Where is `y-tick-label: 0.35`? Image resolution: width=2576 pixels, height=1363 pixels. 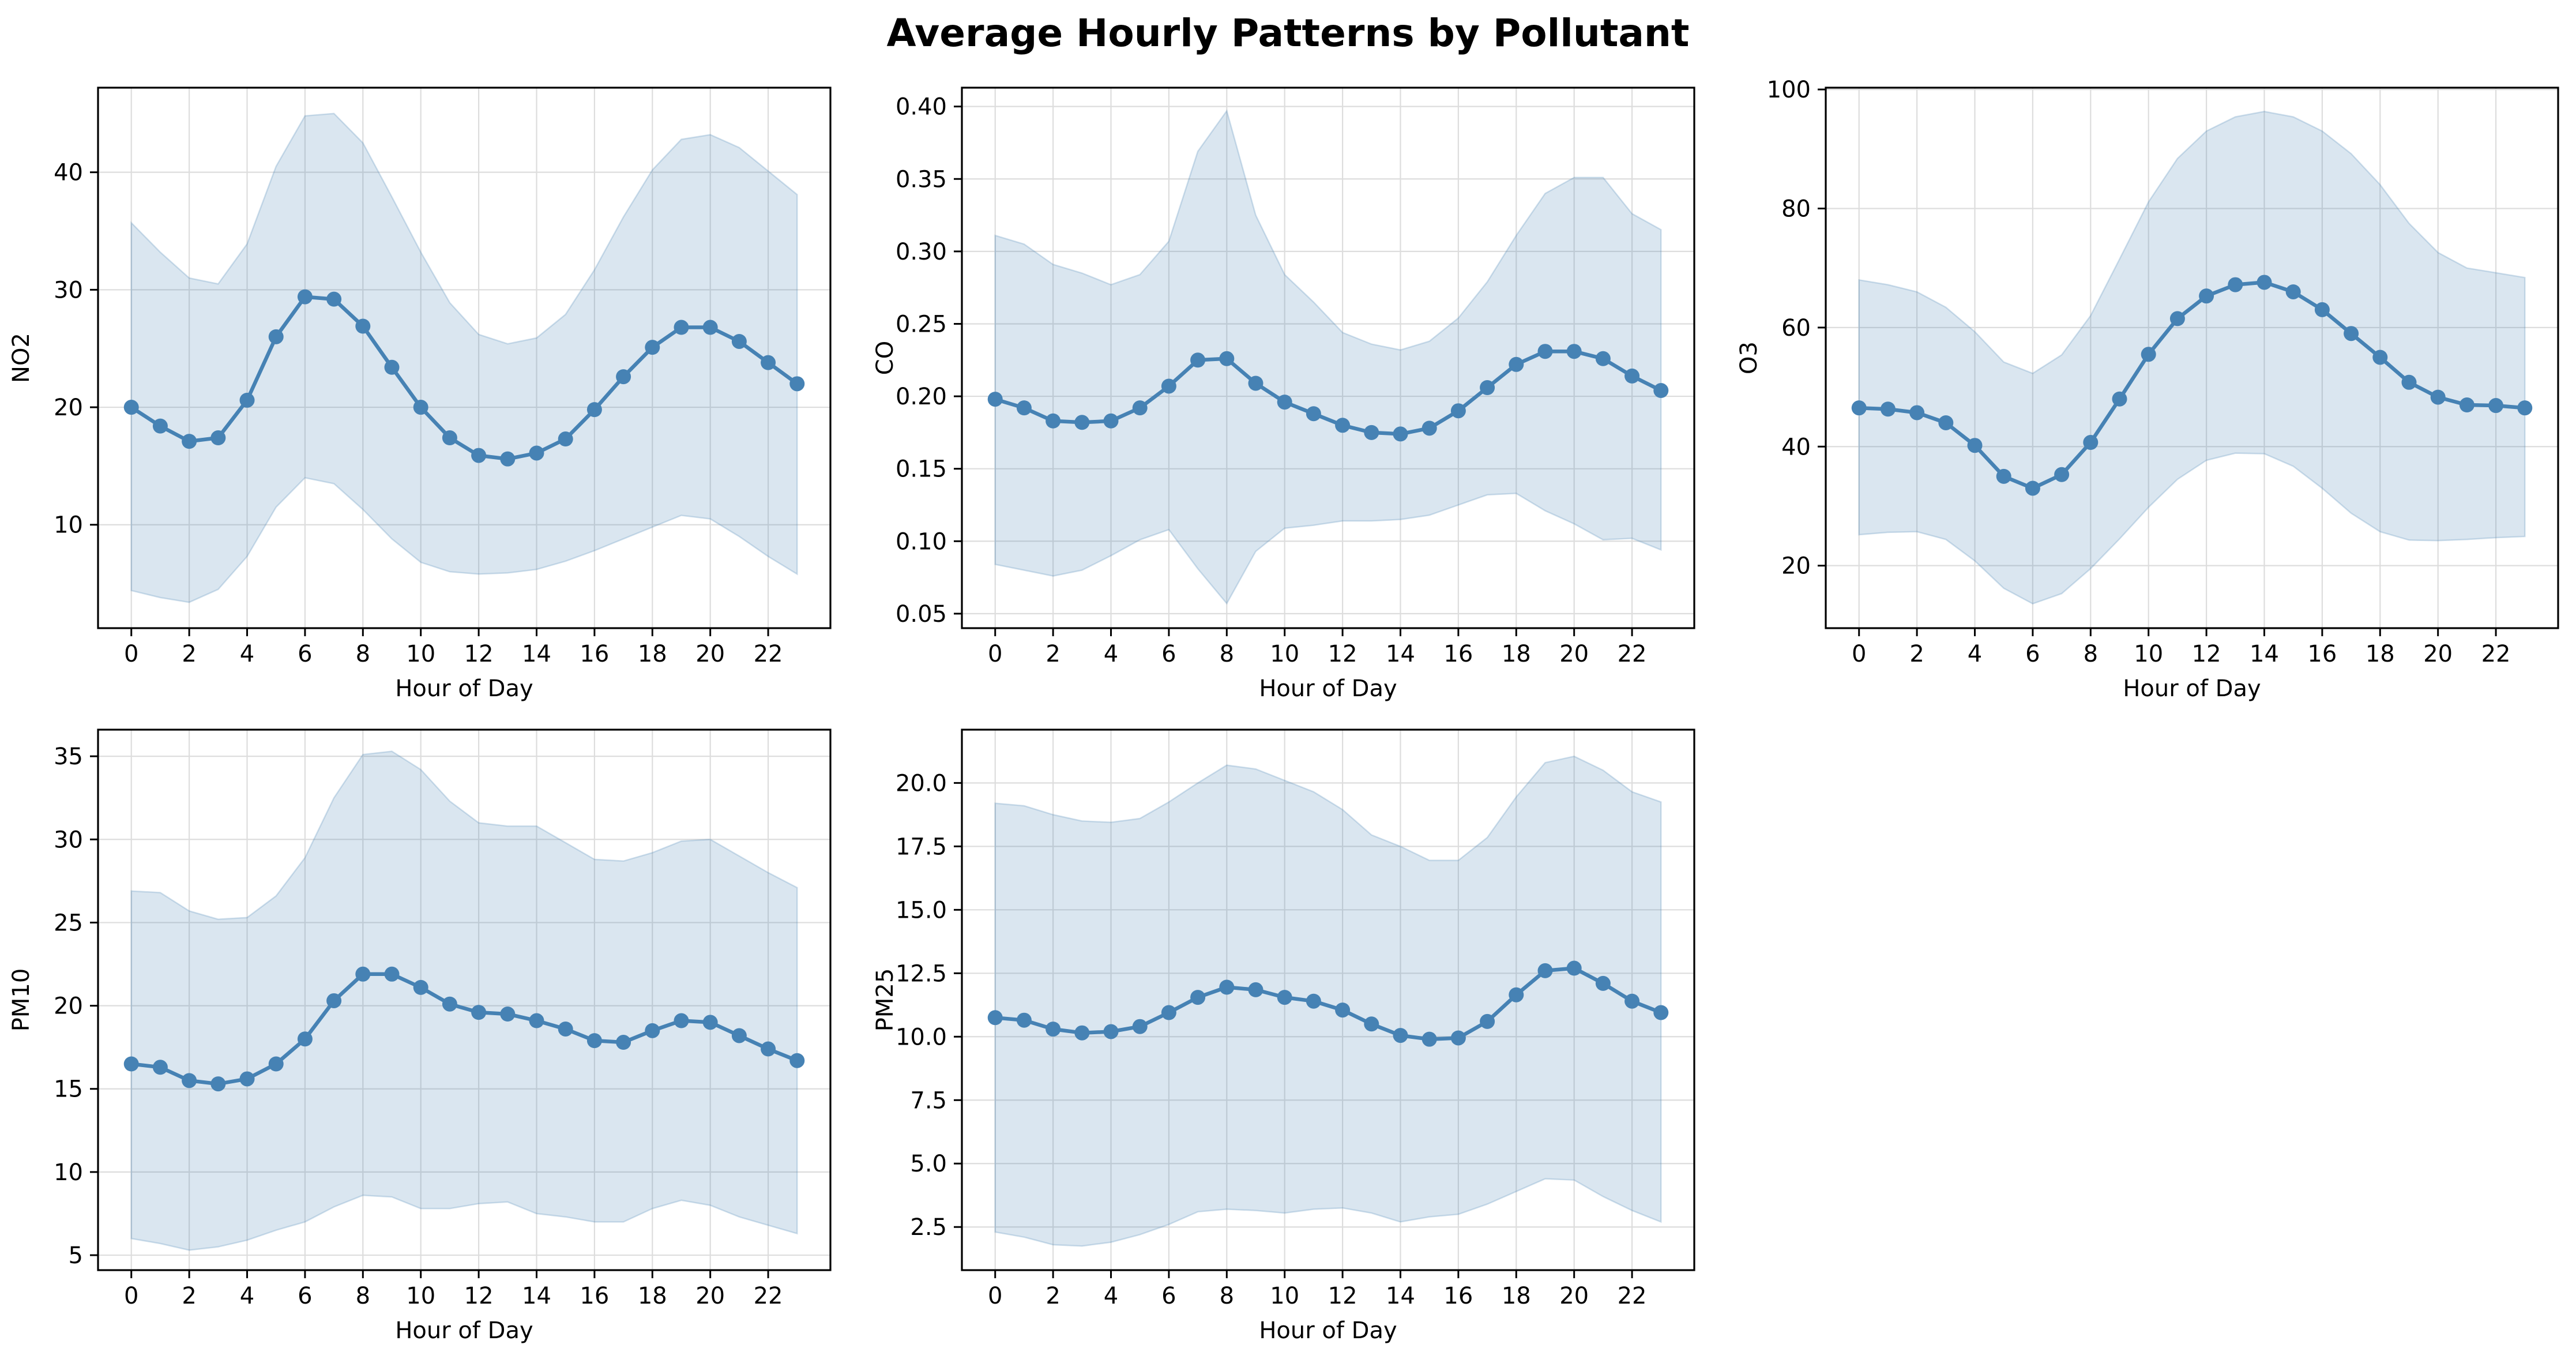
y-tick-label: 0.35 is located at coordinates (921, 179).